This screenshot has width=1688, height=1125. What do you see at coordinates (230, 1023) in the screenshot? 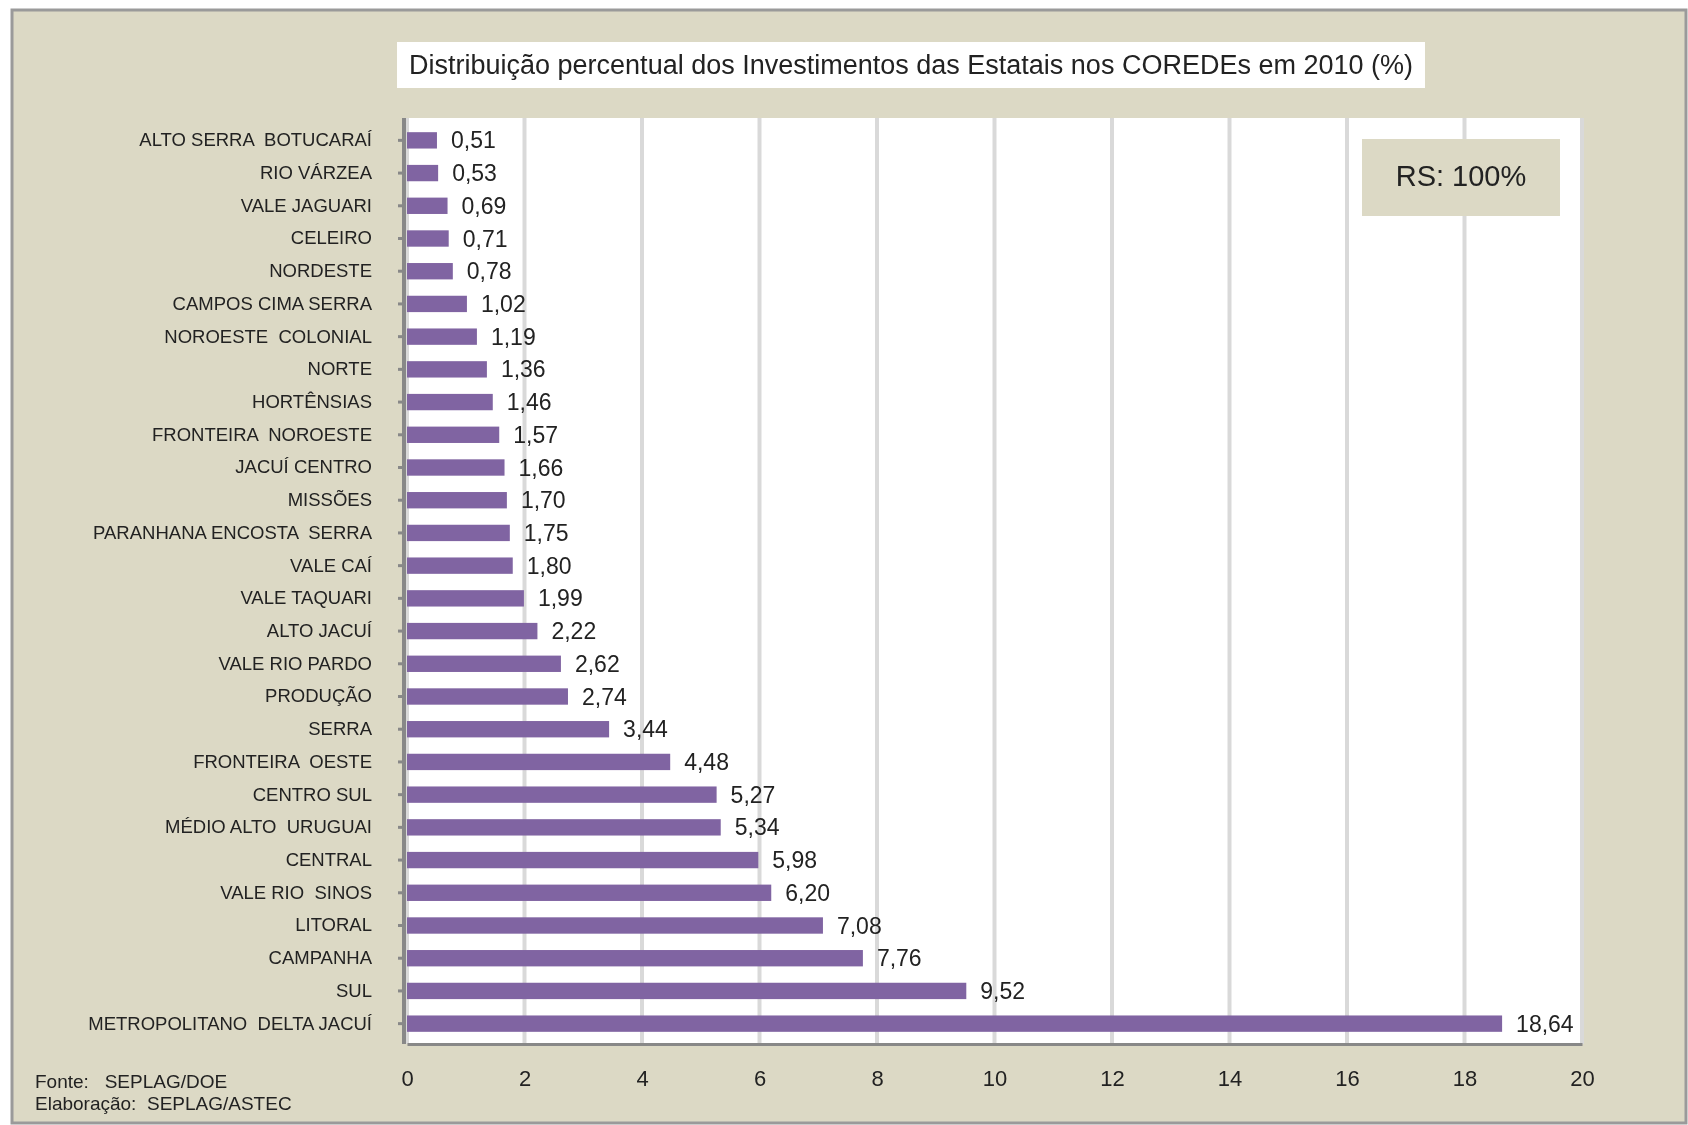
I see `y-tick-label: METROPOLITANO DELTA JACUÍ` at bounding box center [230, 1023].